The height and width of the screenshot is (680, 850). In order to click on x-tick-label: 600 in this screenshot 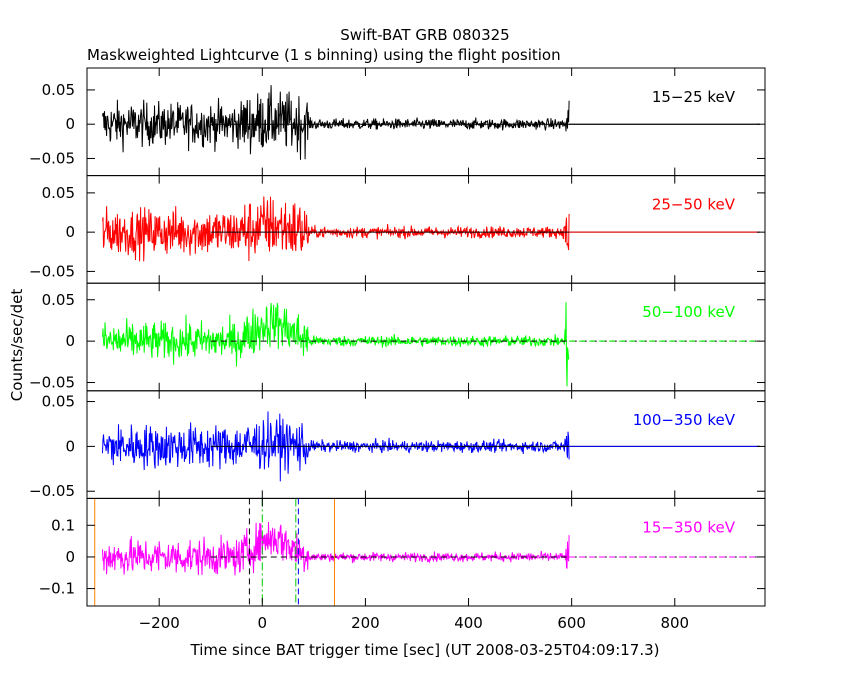, I will do `click(571, 623)`.